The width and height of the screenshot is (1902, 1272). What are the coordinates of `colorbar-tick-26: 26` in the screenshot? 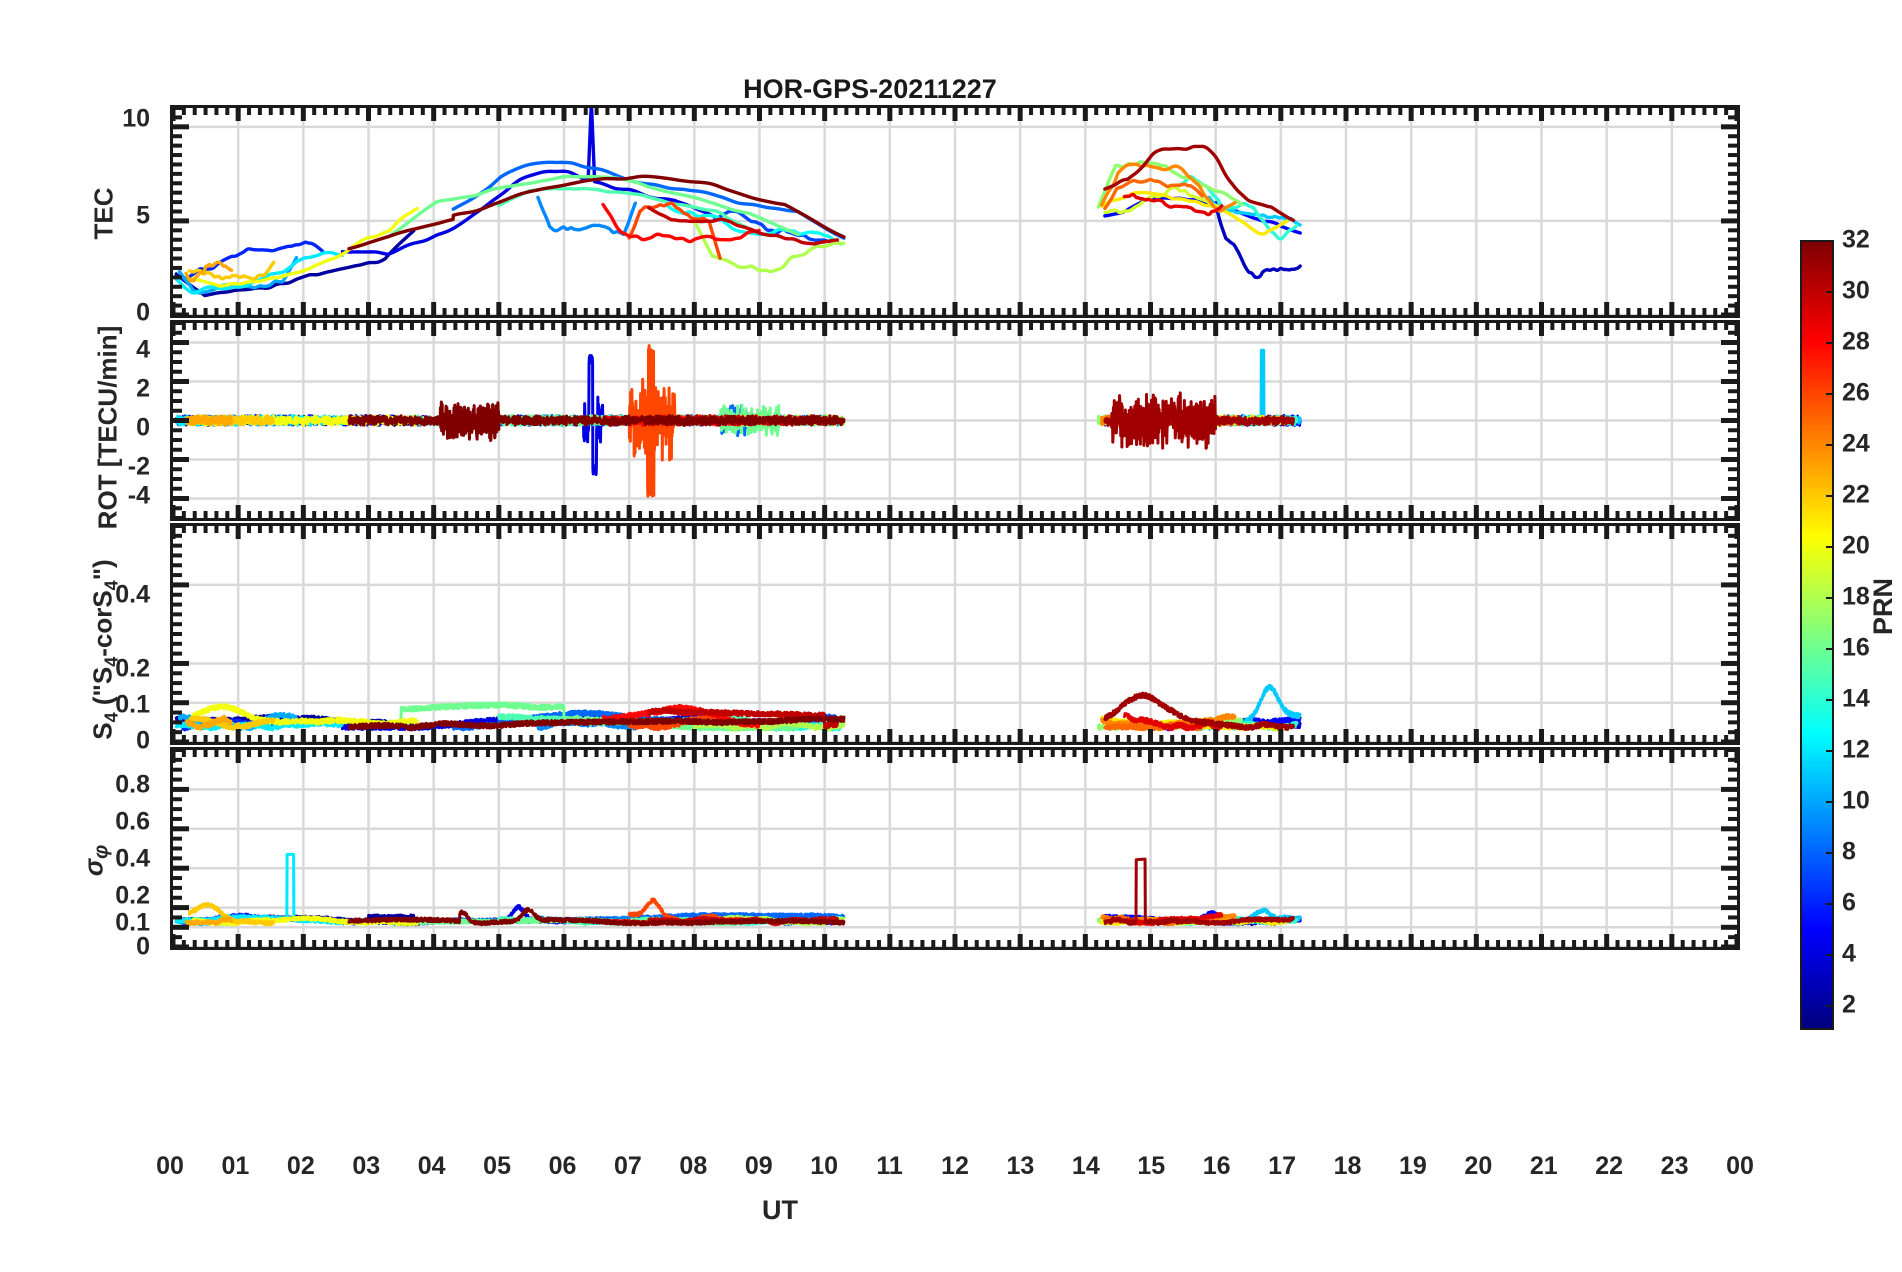 It's located at (1856, 392).